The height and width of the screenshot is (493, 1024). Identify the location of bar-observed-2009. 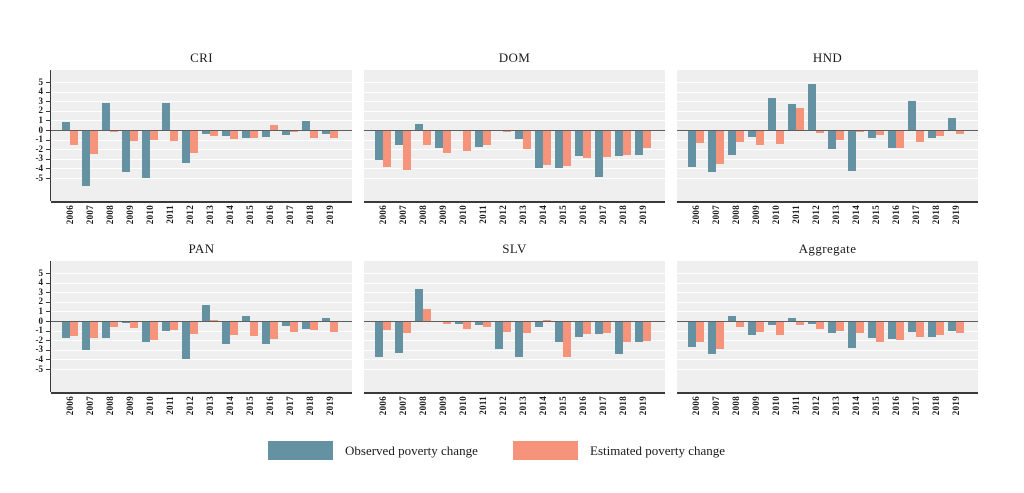
(752, 133).